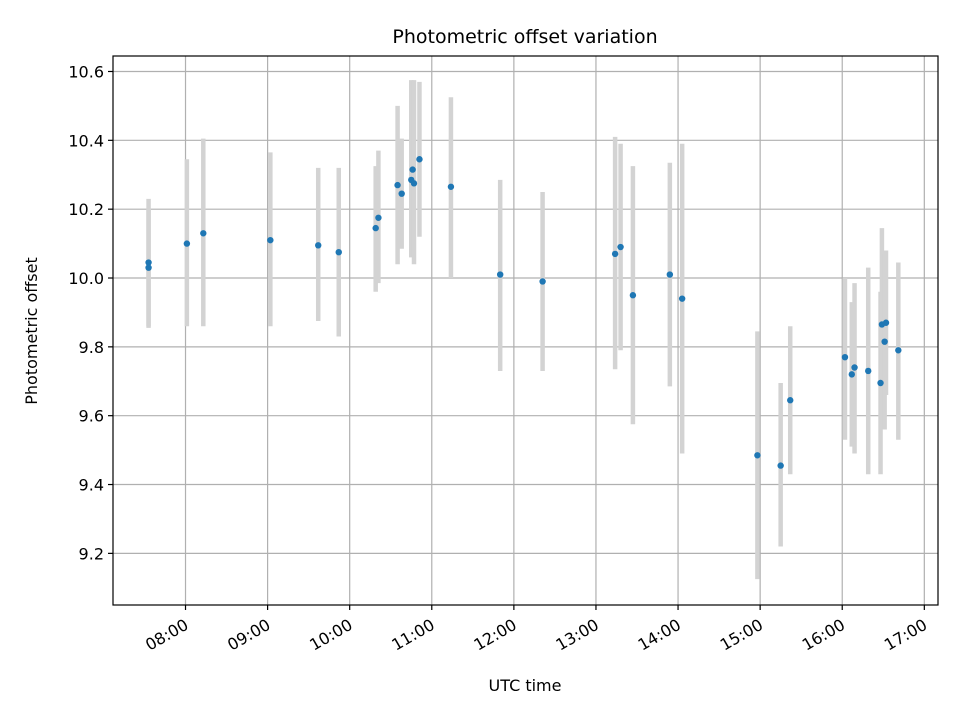  What do you see at coordinates (412, 635) in the screenshot?
I see `x-tick-label: 11:00` at bounding box center [412, 635].